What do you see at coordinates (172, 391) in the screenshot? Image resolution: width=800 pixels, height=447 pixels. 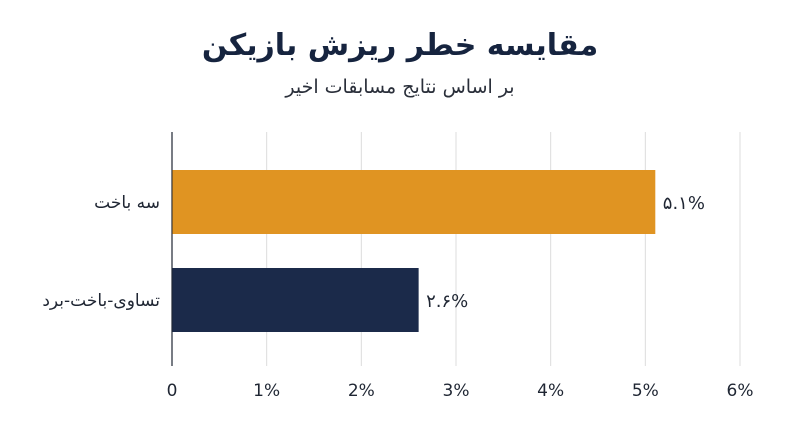 I see `x-tick-label-0: 0` at bounding box center [172, 391].